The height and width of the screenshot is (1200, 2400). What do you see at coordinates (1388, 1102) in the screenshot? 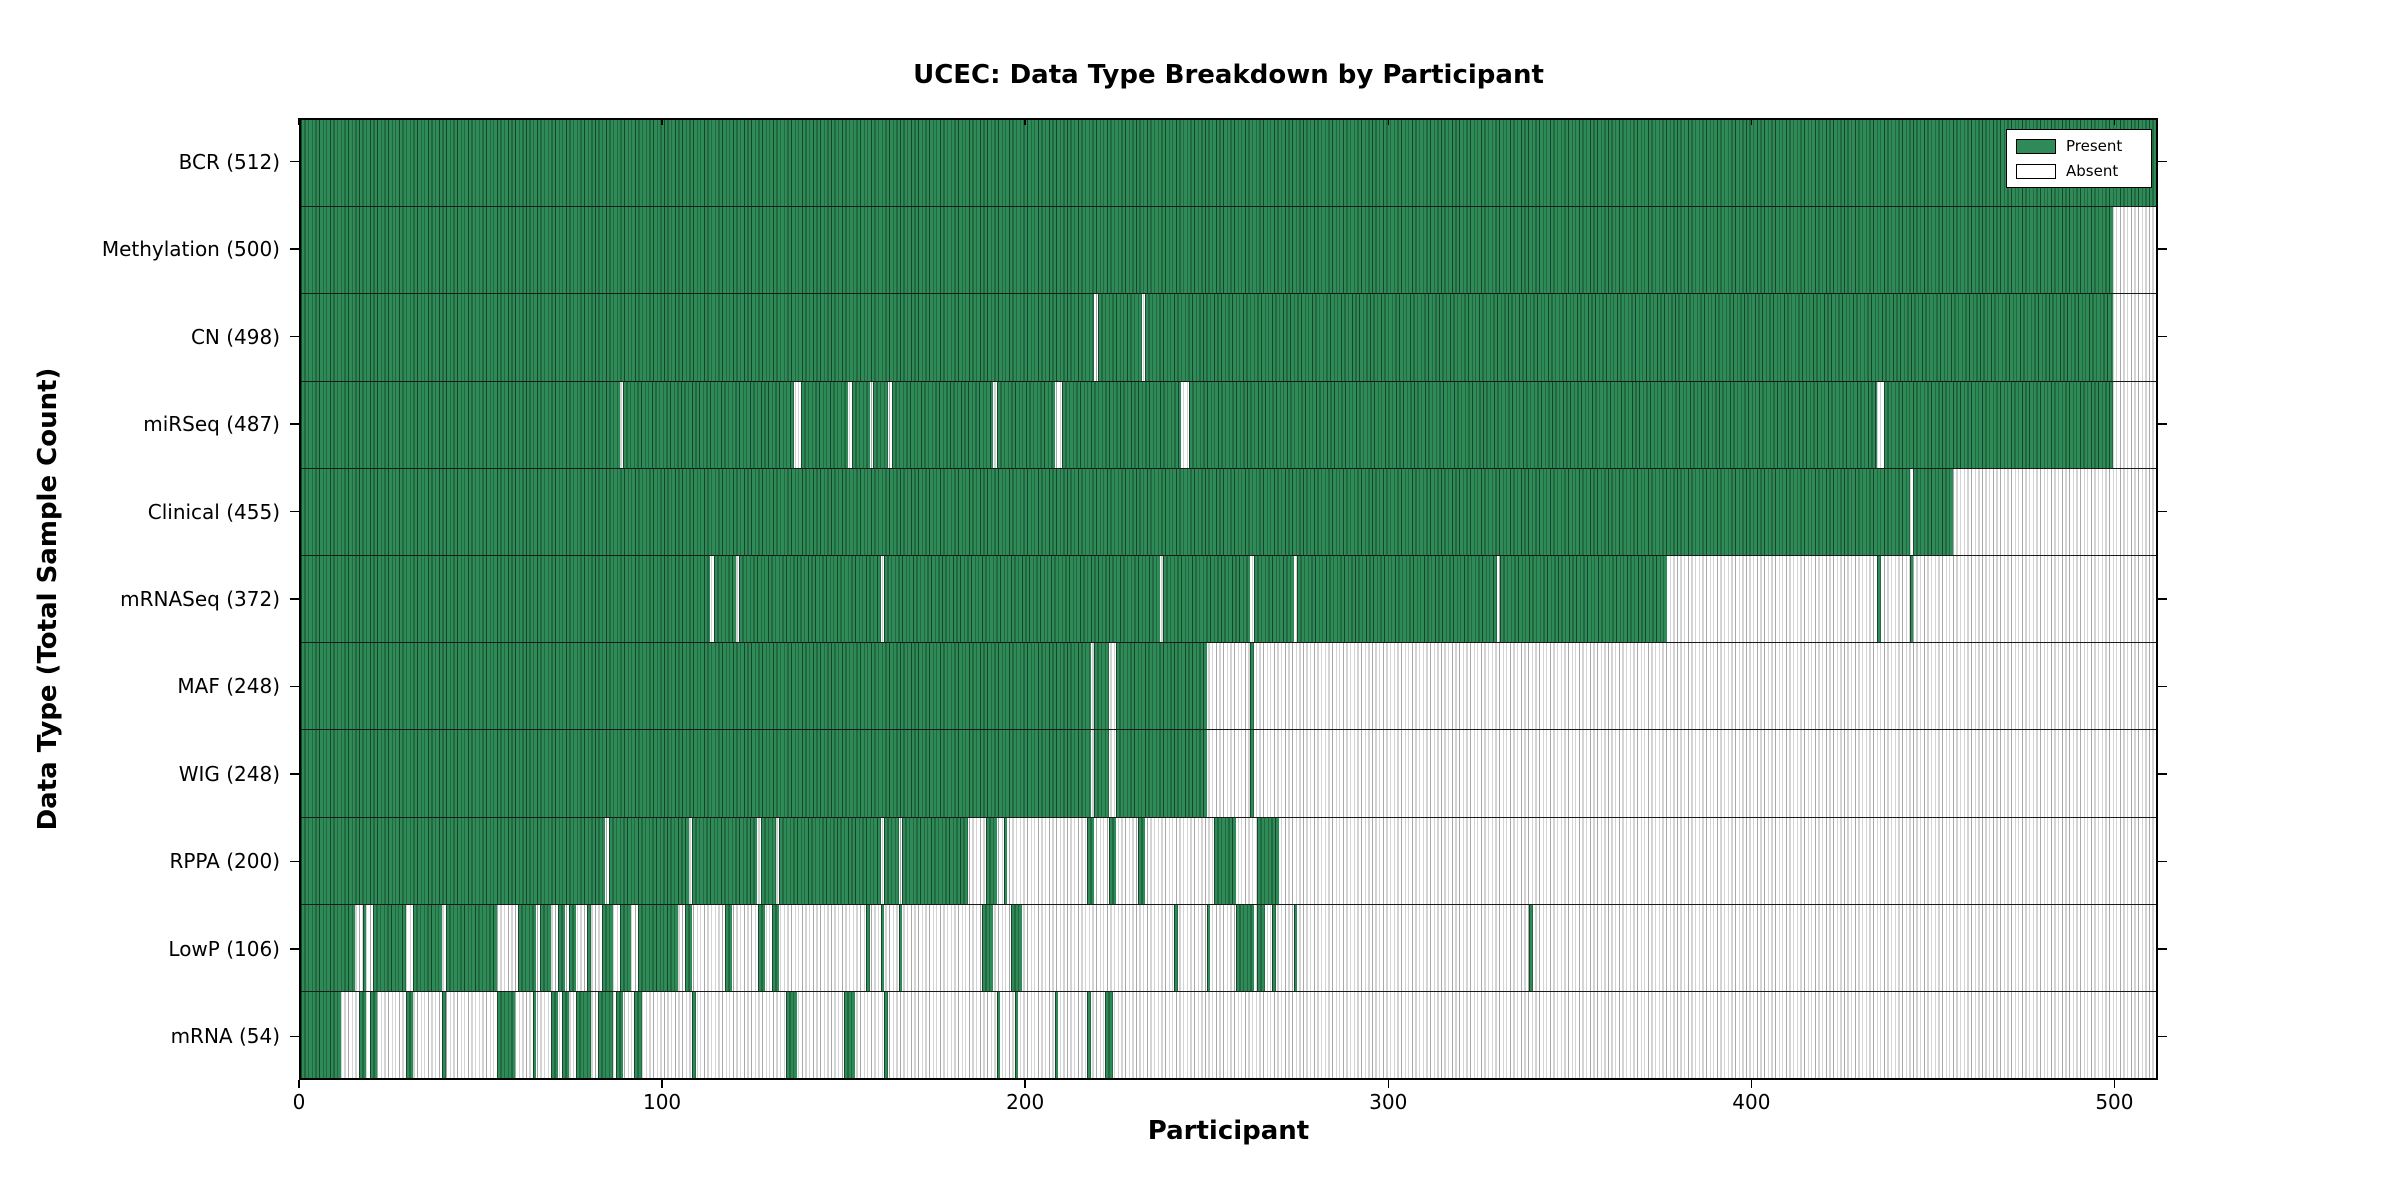
I see `x-axis-label-300: 300` at bounding box center [1388, 1102].